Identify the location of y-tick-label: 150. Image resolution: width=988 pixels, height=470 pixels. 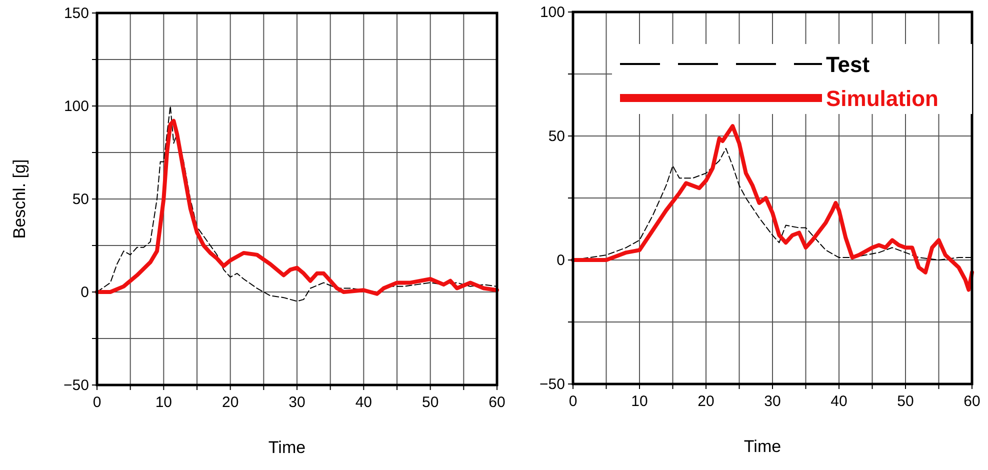
(76, 13).